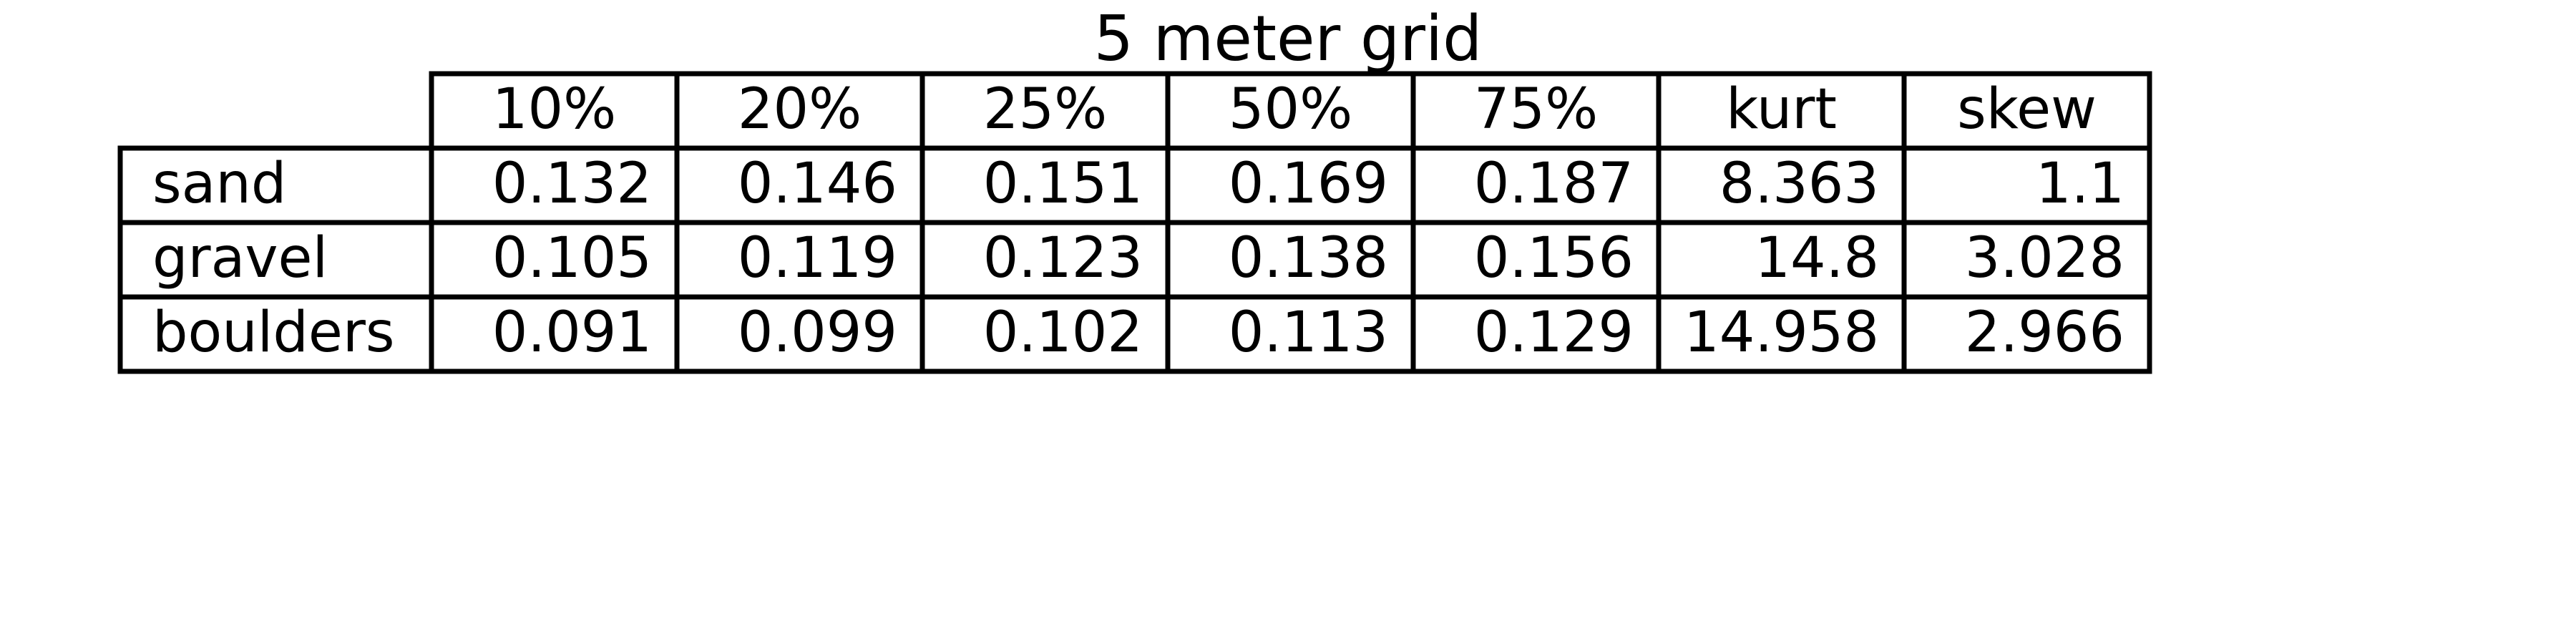 This screenshot has width=2576, height=644. Describe the element at coordinates (240, 258) in the screenshot. I see `row-label: gravel` at that location.